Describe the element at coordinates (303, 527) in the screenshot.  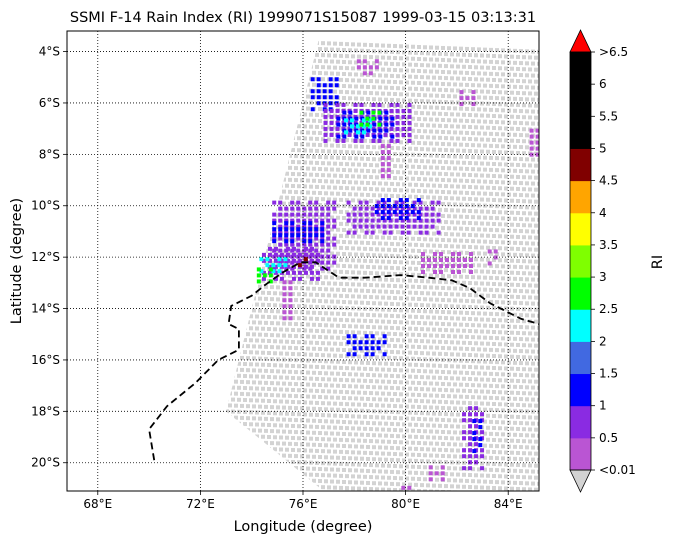
I see `x-axis-label: Longitude (degree)` at that location.